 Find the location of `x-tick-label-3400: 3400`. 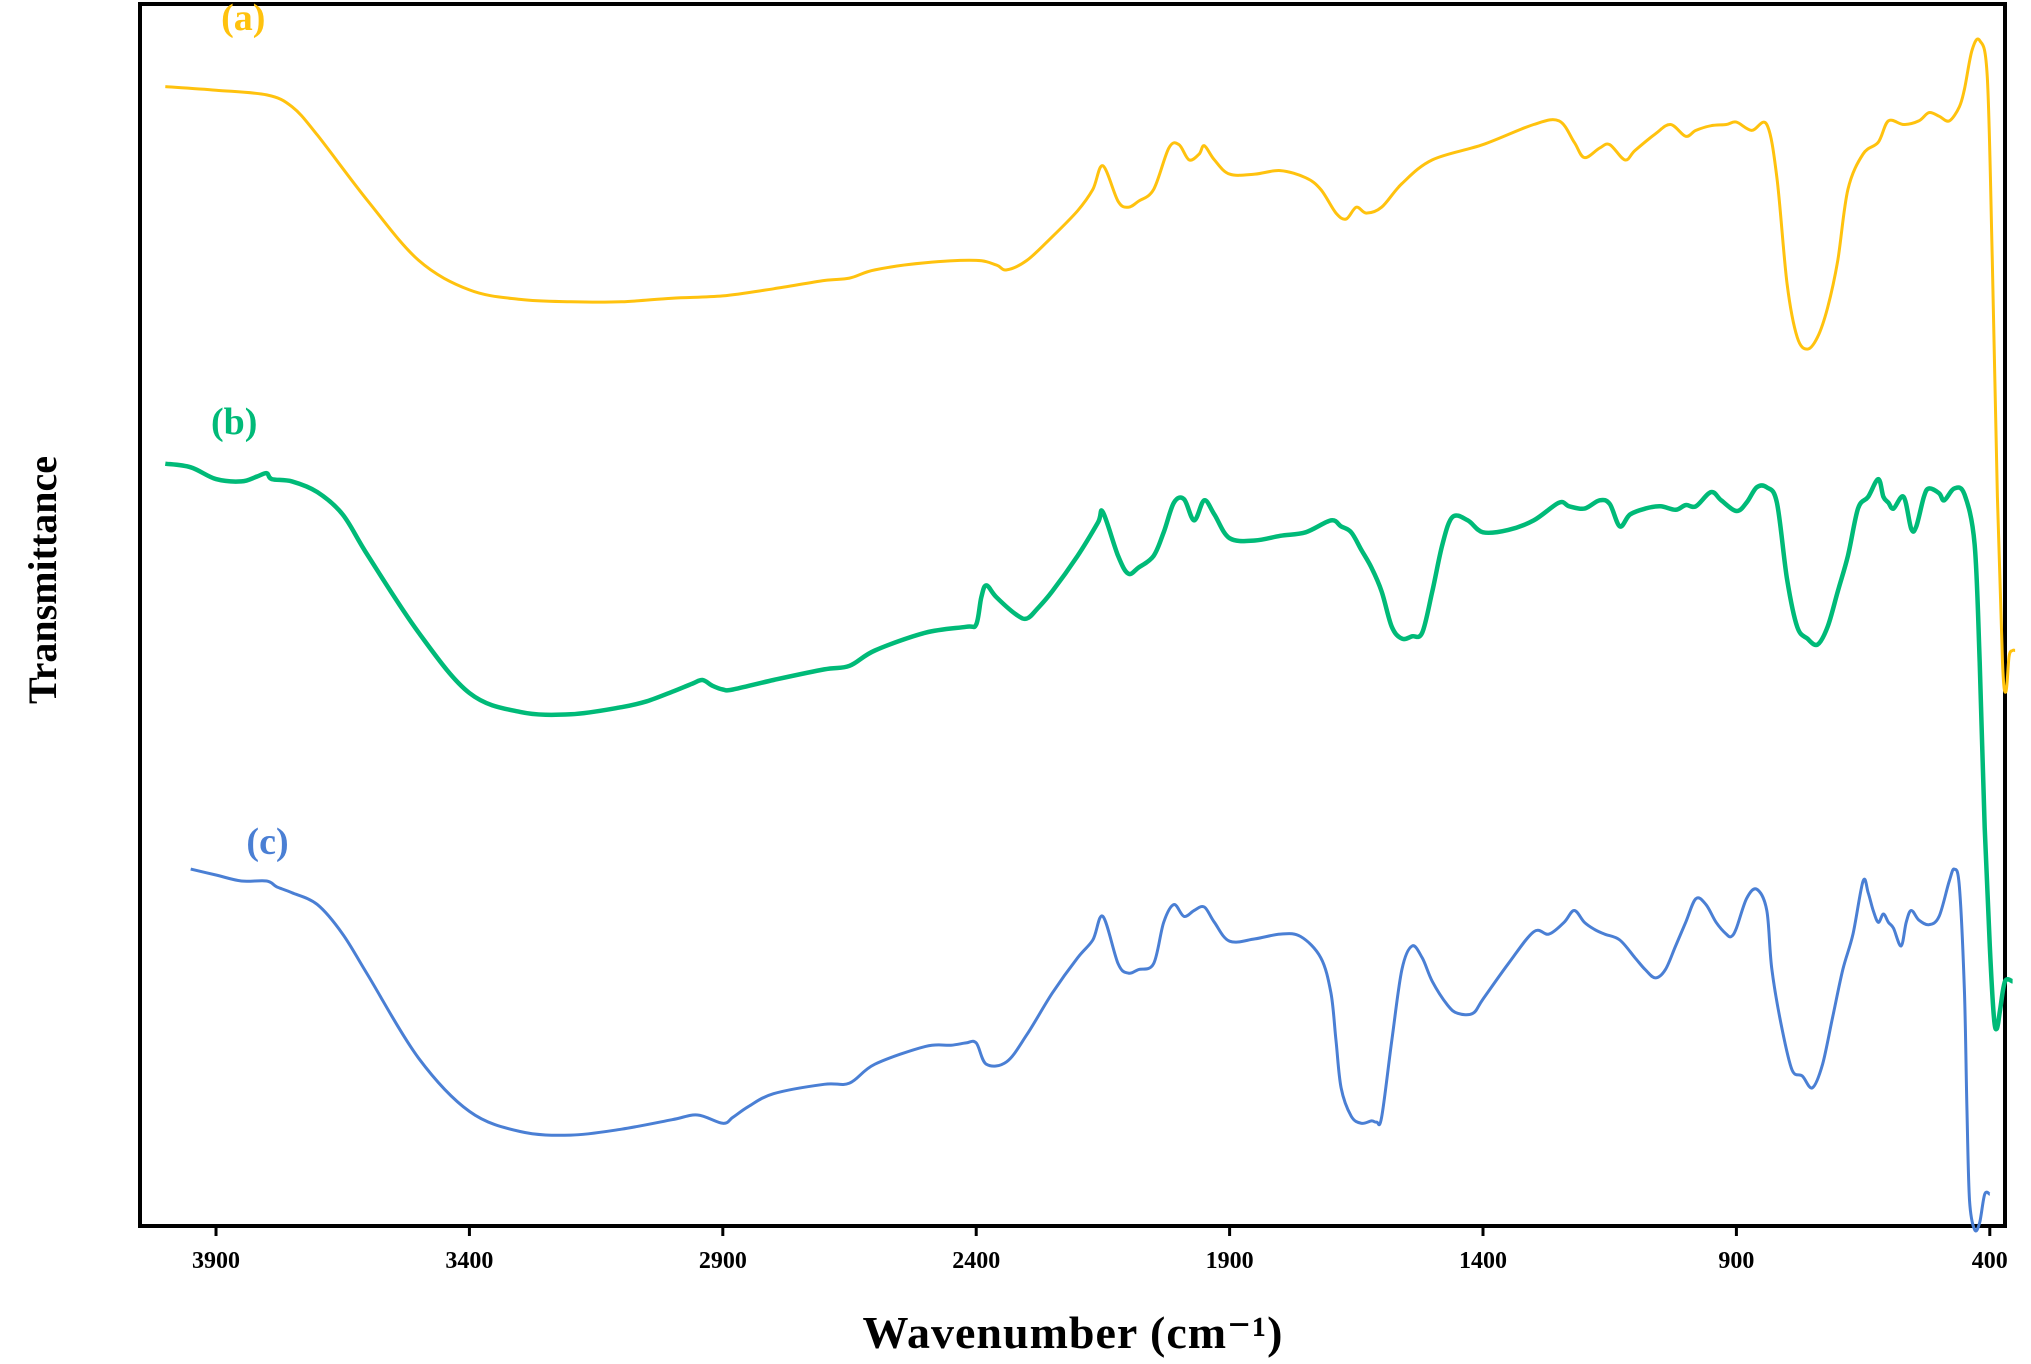

x-tick-label-3400: 3400 is located at coordinates (469, 1261).